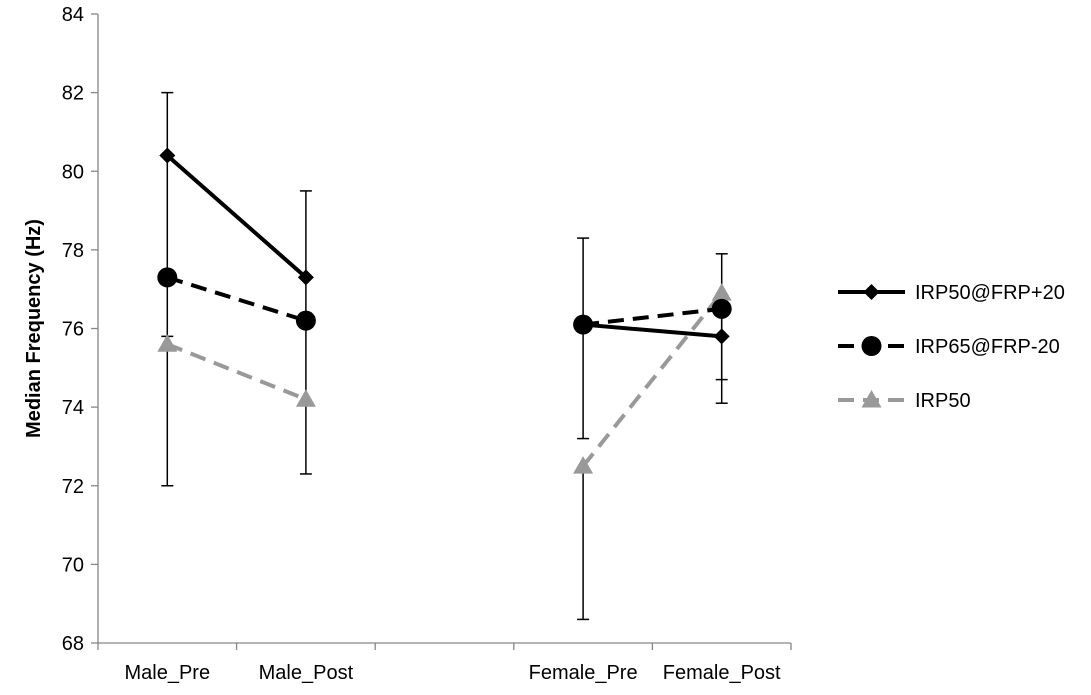 Image resolution: width=1091 pixels, height=695 pixels. What do you see at coordinates (306, 673) in the screenshot?
I see `x-tick-label: Male_Post` at bounding box center [306, 673].